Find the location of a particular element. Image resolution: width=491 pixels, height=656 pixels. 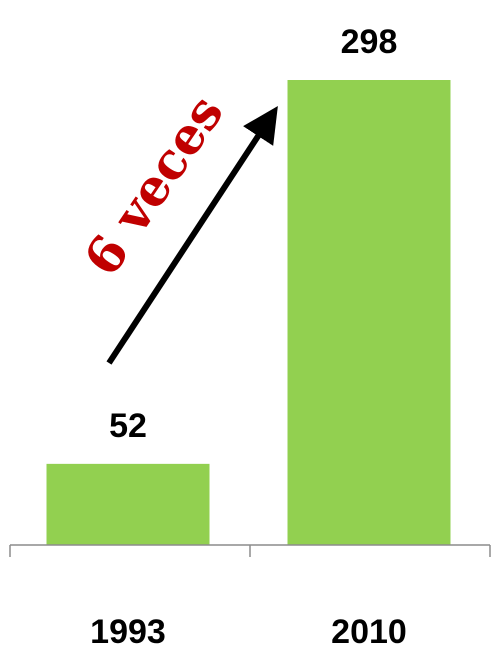

tick-labels-group: 1993 2010 is located at coordinates (248, 632).